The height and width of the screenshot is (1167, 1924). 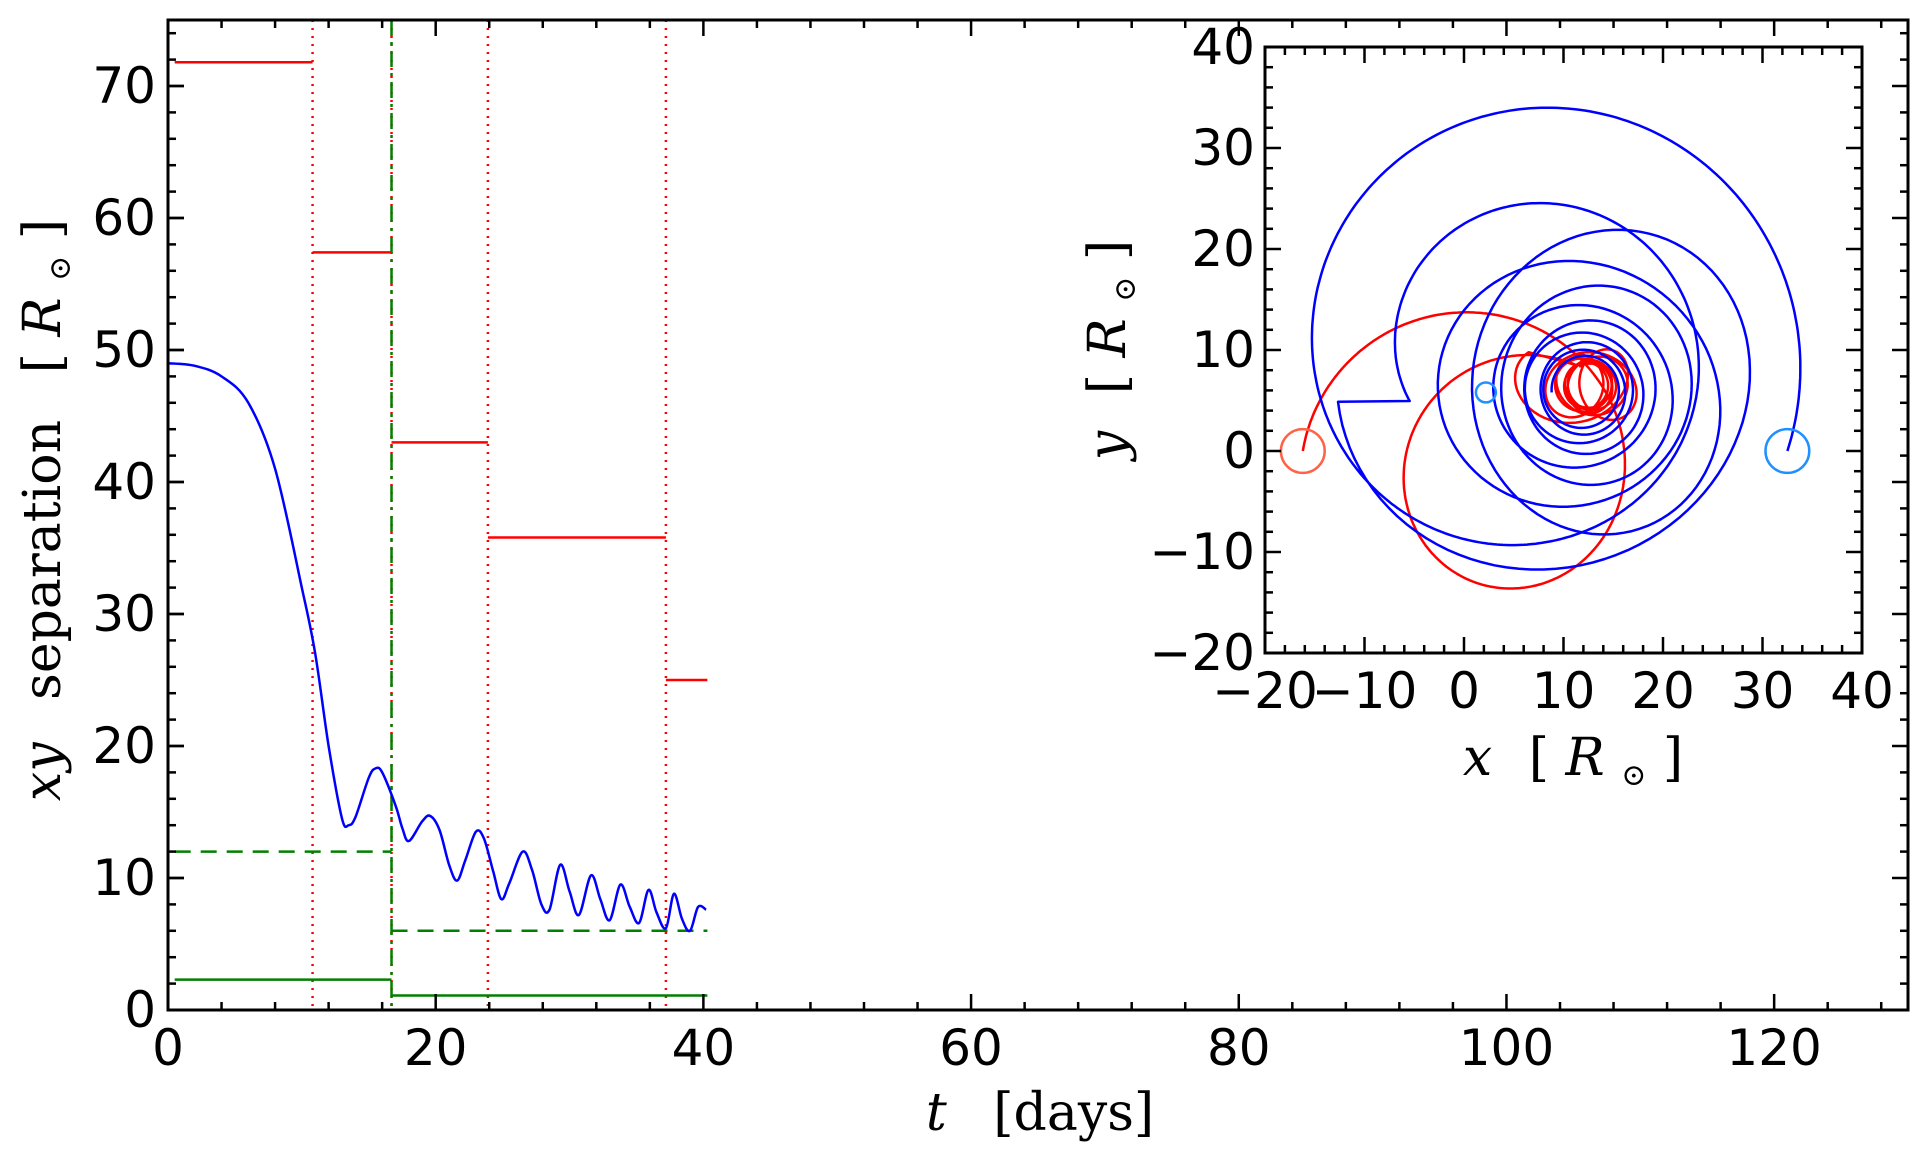 I want to click on inset-y-tick-label: 10, so click(x=1223, y=350).